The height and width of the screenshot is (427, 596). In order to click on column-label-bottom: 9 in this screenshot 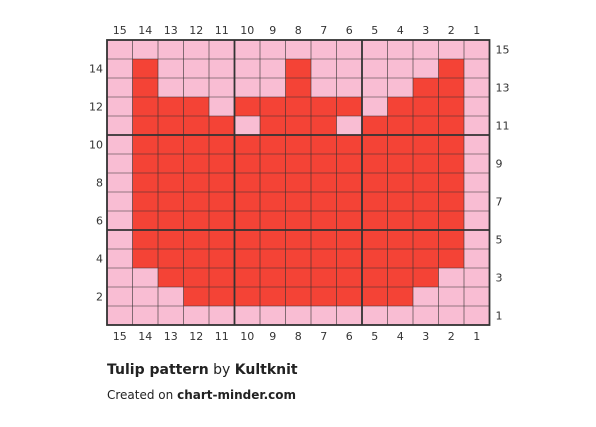, I will do `click(272, 335)`.